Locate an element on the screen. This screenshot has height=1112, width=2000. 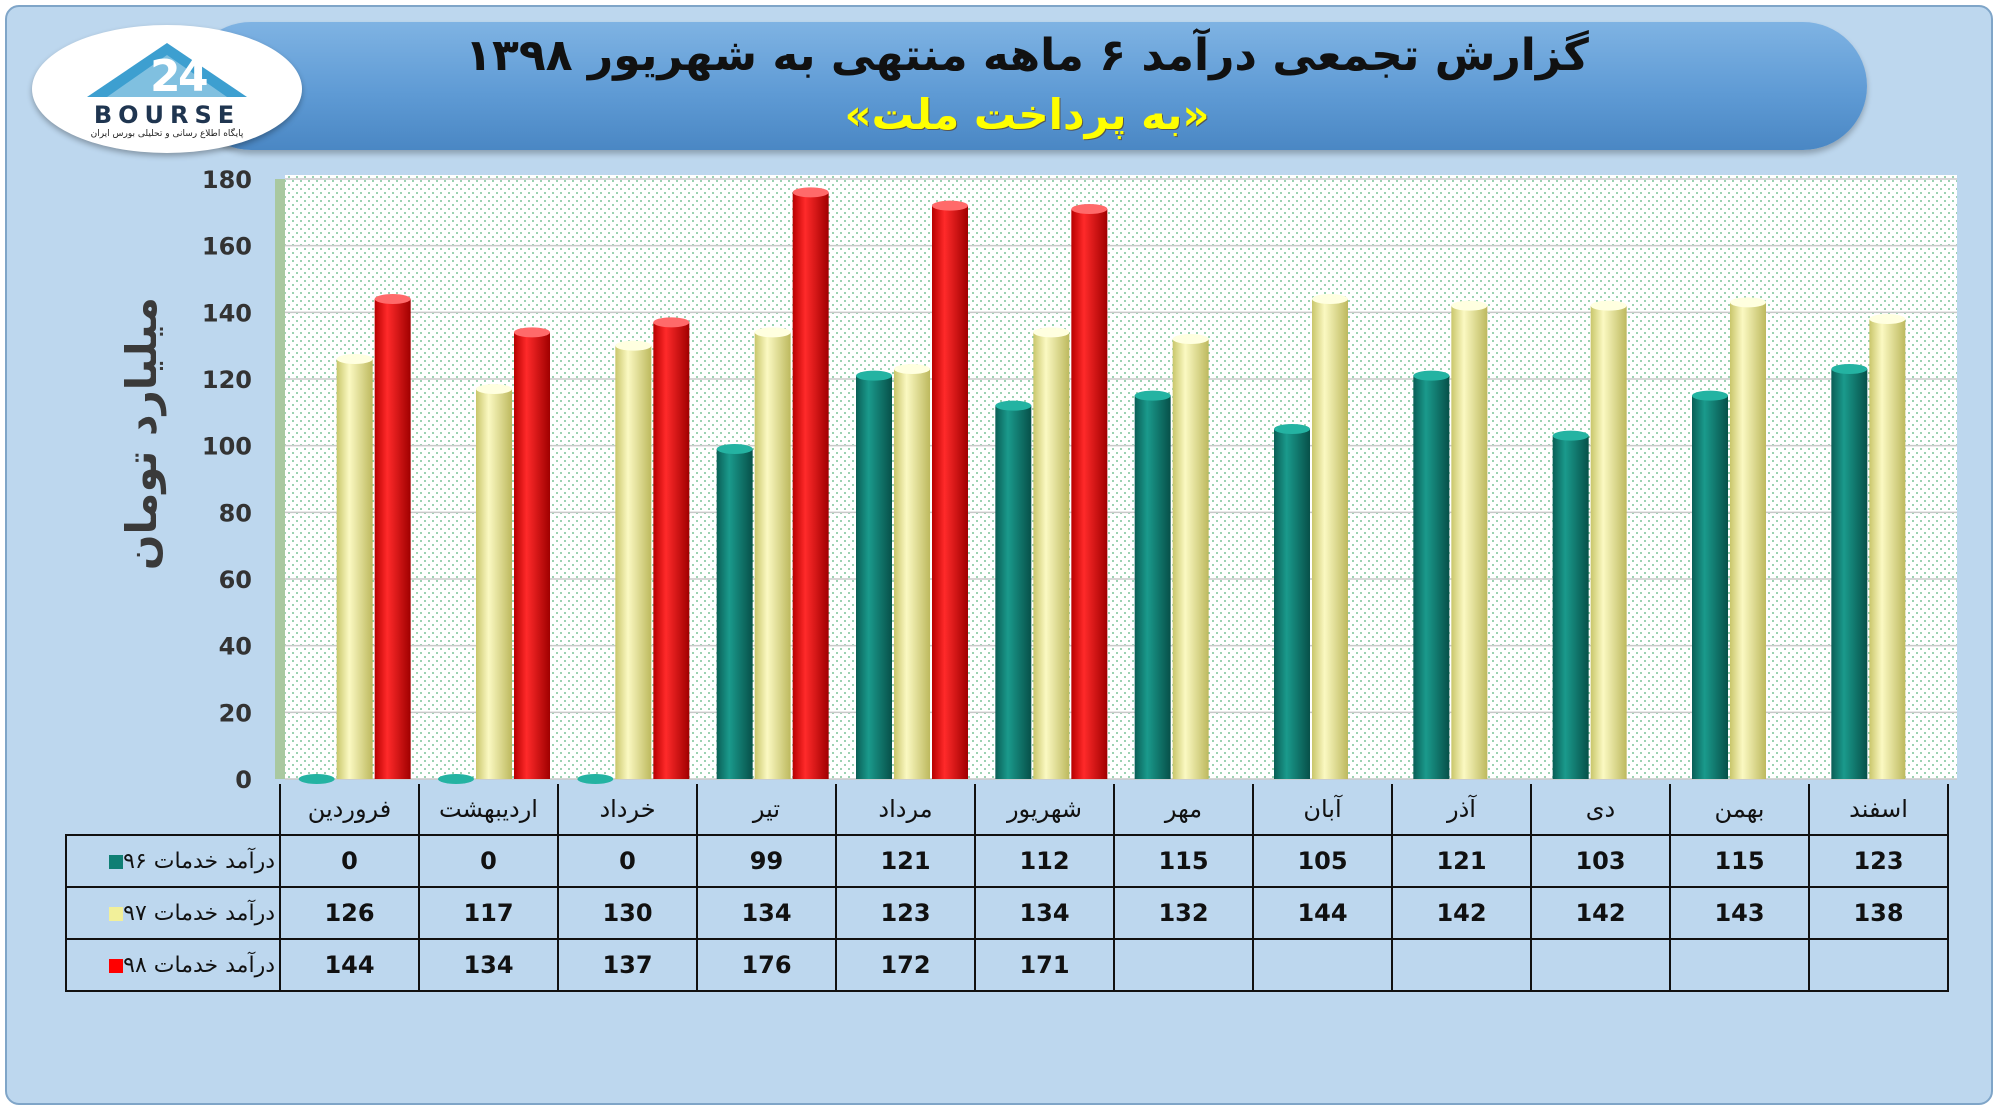
data-label: 130 is located at coordinates (627, 913).